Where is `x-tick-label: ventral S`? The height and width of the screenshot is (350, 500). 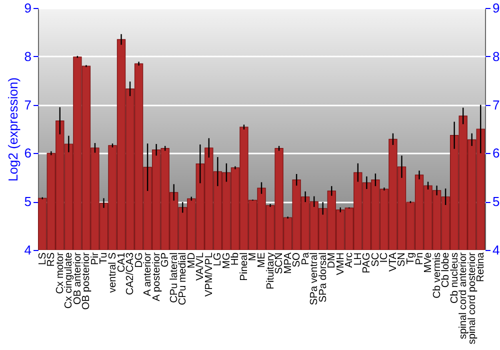
x-tick-label: ventral S is located at coordinates (113, 272).